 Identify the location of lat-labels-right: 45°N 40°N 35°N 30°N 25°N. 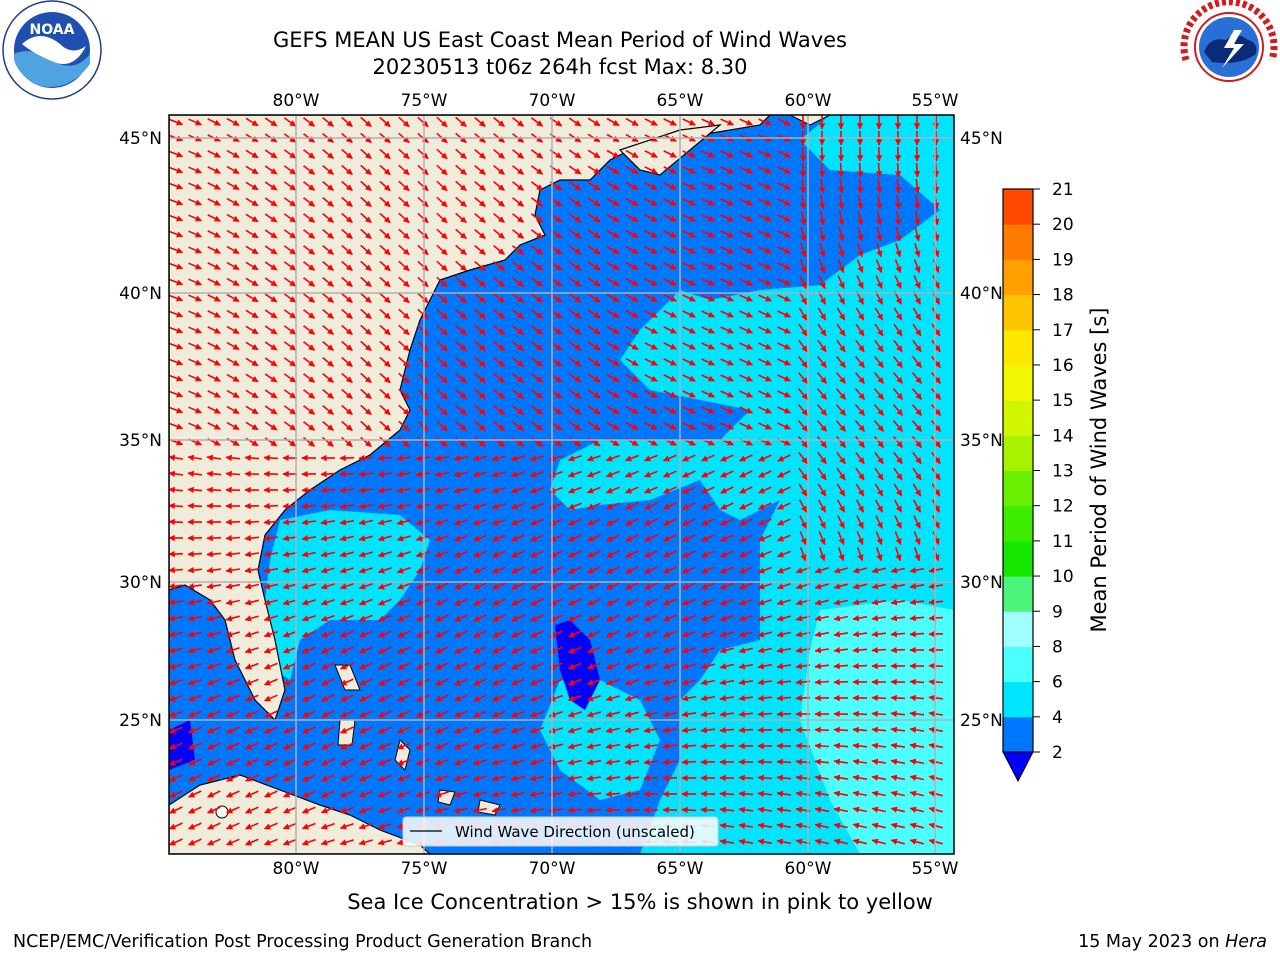
(981, 430).